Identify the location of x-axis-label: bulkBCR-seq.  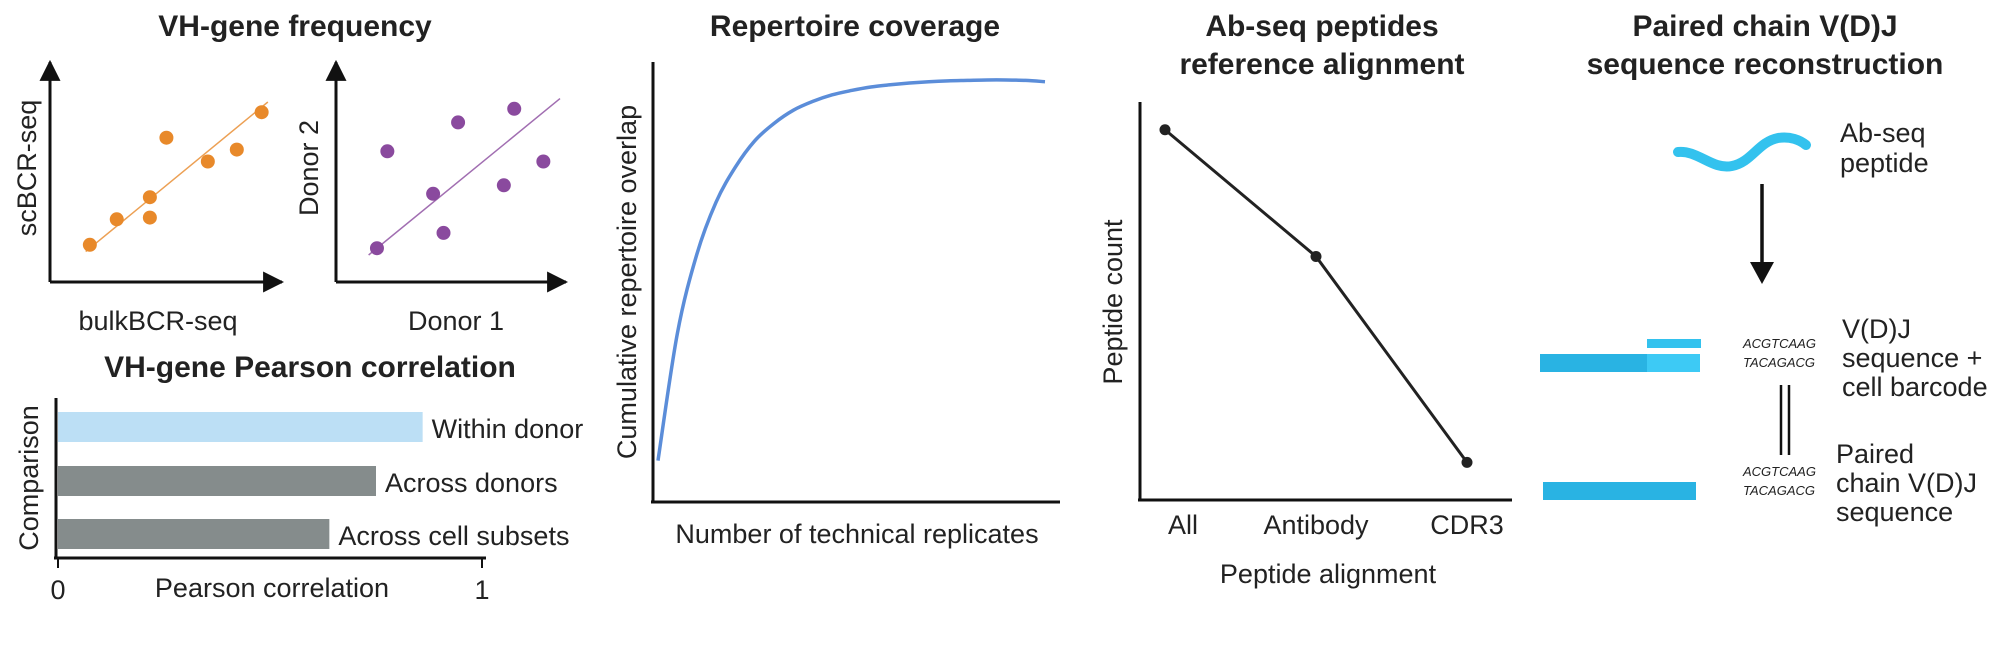
(157, 321).